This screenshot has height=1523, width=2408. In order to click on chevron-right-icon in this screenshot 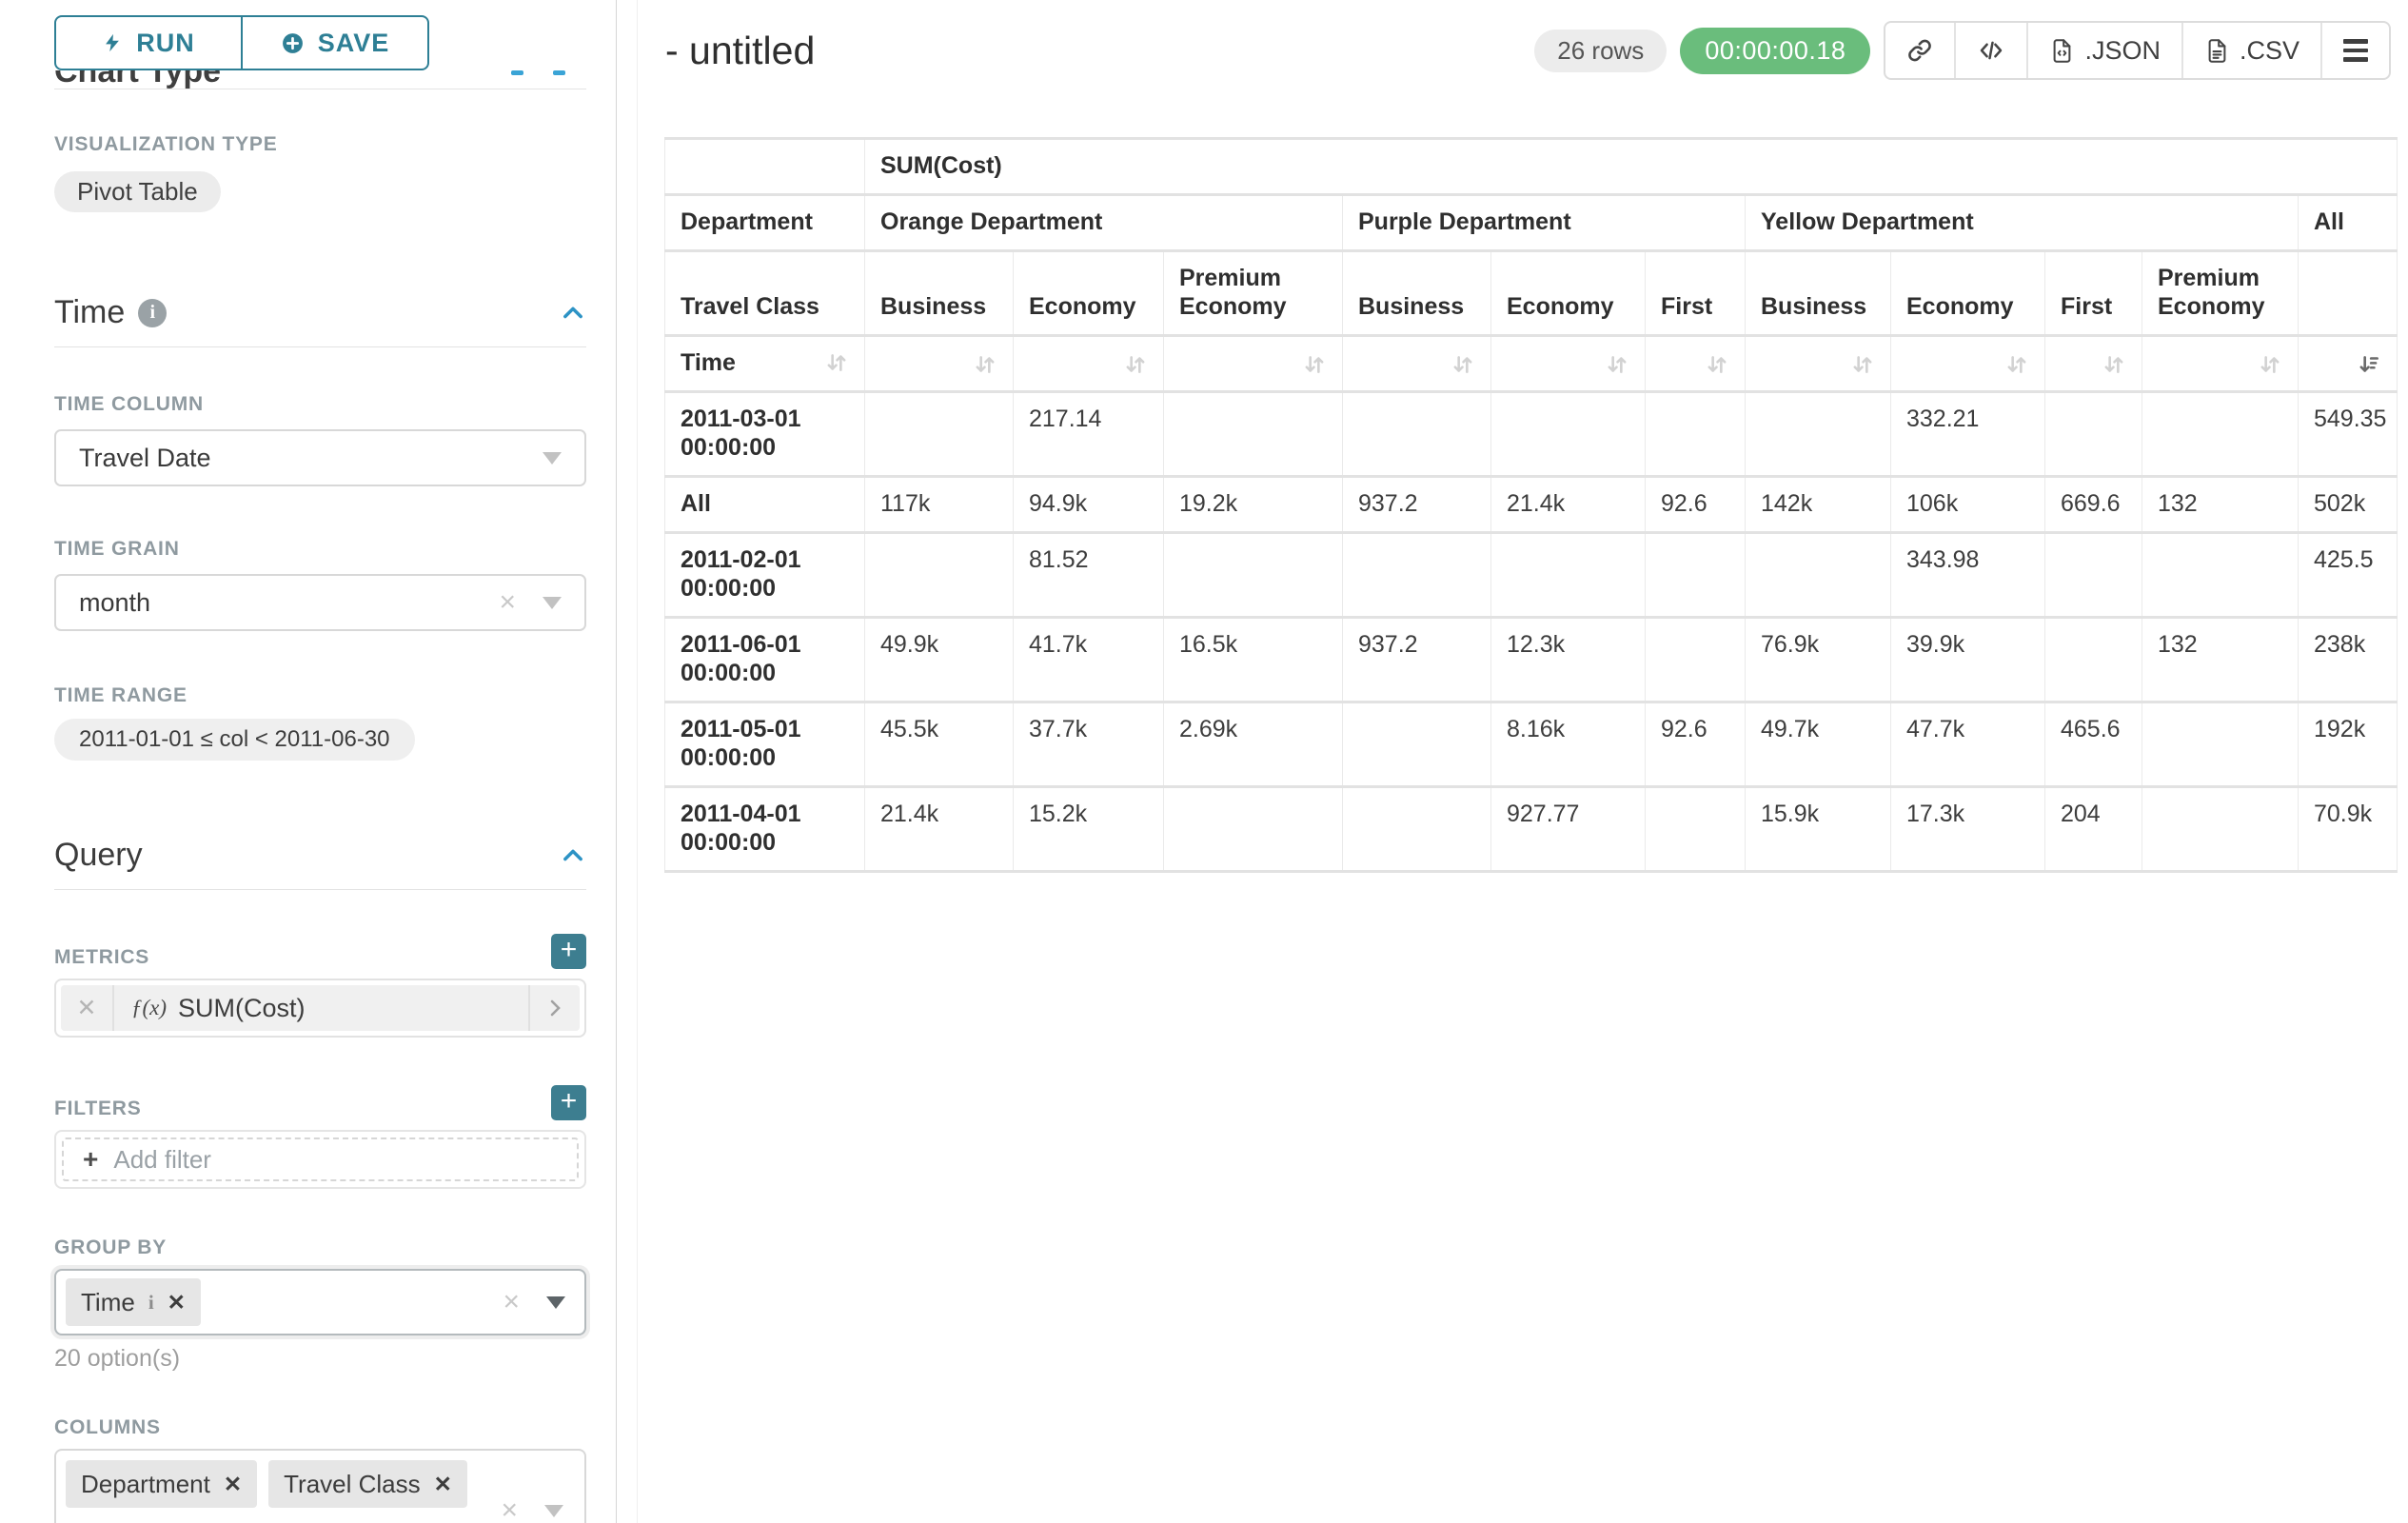, I will do `click(555, 1008)`.